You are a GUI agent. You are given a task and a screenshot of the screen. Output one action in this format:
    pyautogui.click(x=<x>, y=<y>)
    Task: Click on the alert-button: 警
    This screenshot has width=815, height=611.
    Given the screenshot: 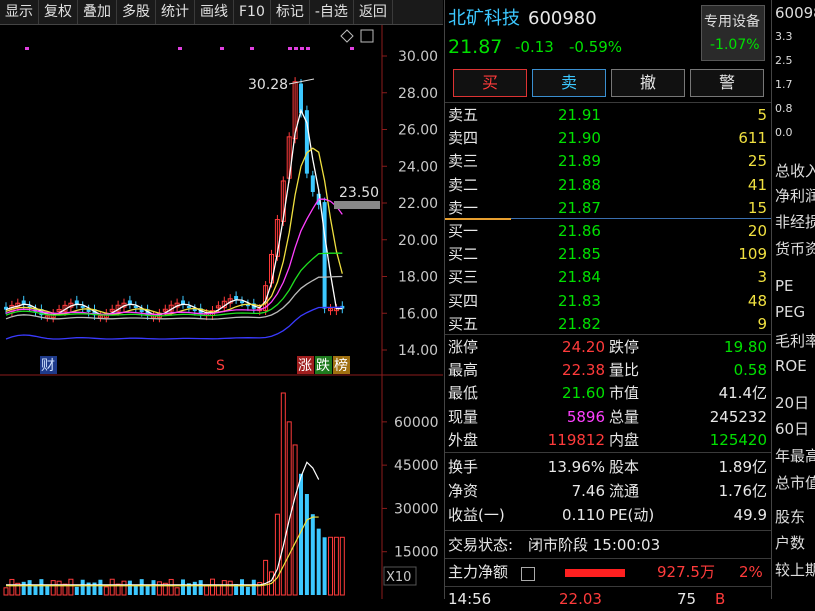 What is the action you would take?
    pyautogui.click(x=727, y=83)
    